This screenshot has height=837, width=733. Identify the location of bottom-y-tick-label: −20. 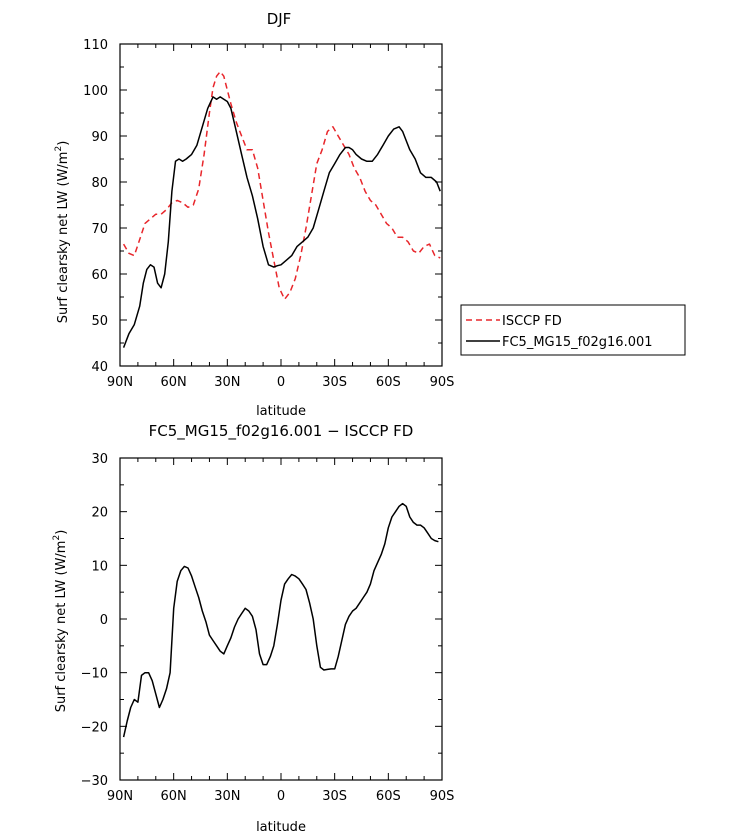
(94, 727).